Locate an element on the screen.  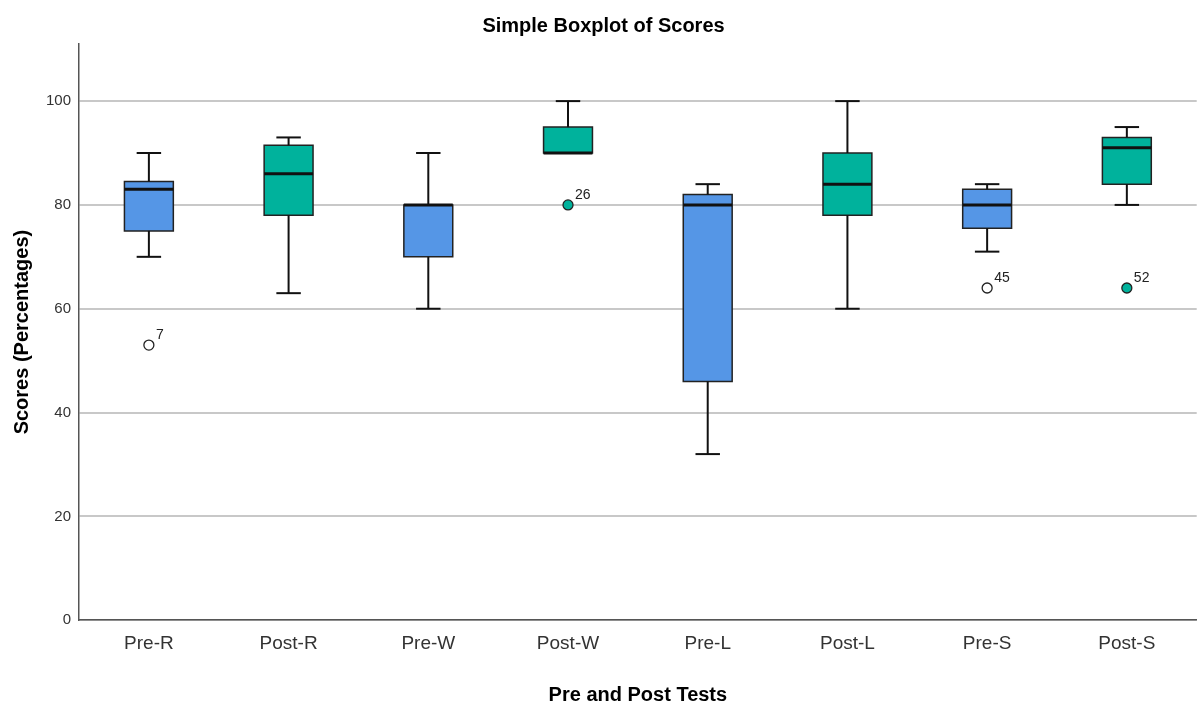
x-tick-label: Pre-L is located at coordinates (707, 642).